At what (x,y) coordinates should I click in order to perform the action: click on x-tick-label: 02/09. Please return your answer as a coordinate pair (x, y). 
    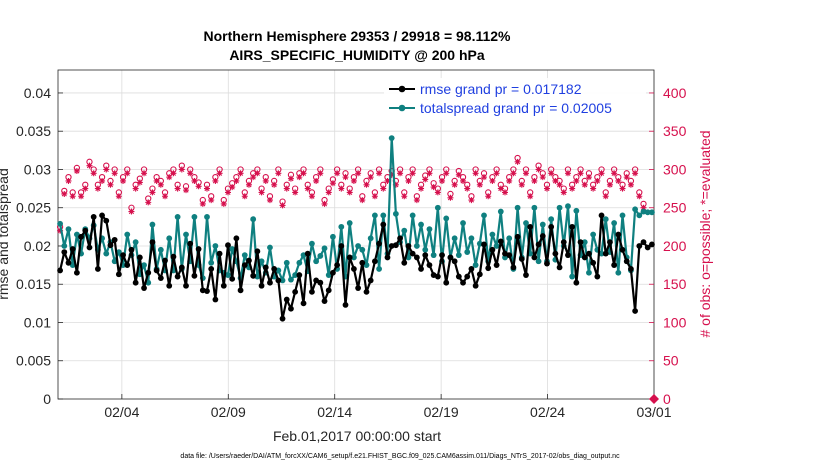
    Looking at the image, I should click on (228, 412).